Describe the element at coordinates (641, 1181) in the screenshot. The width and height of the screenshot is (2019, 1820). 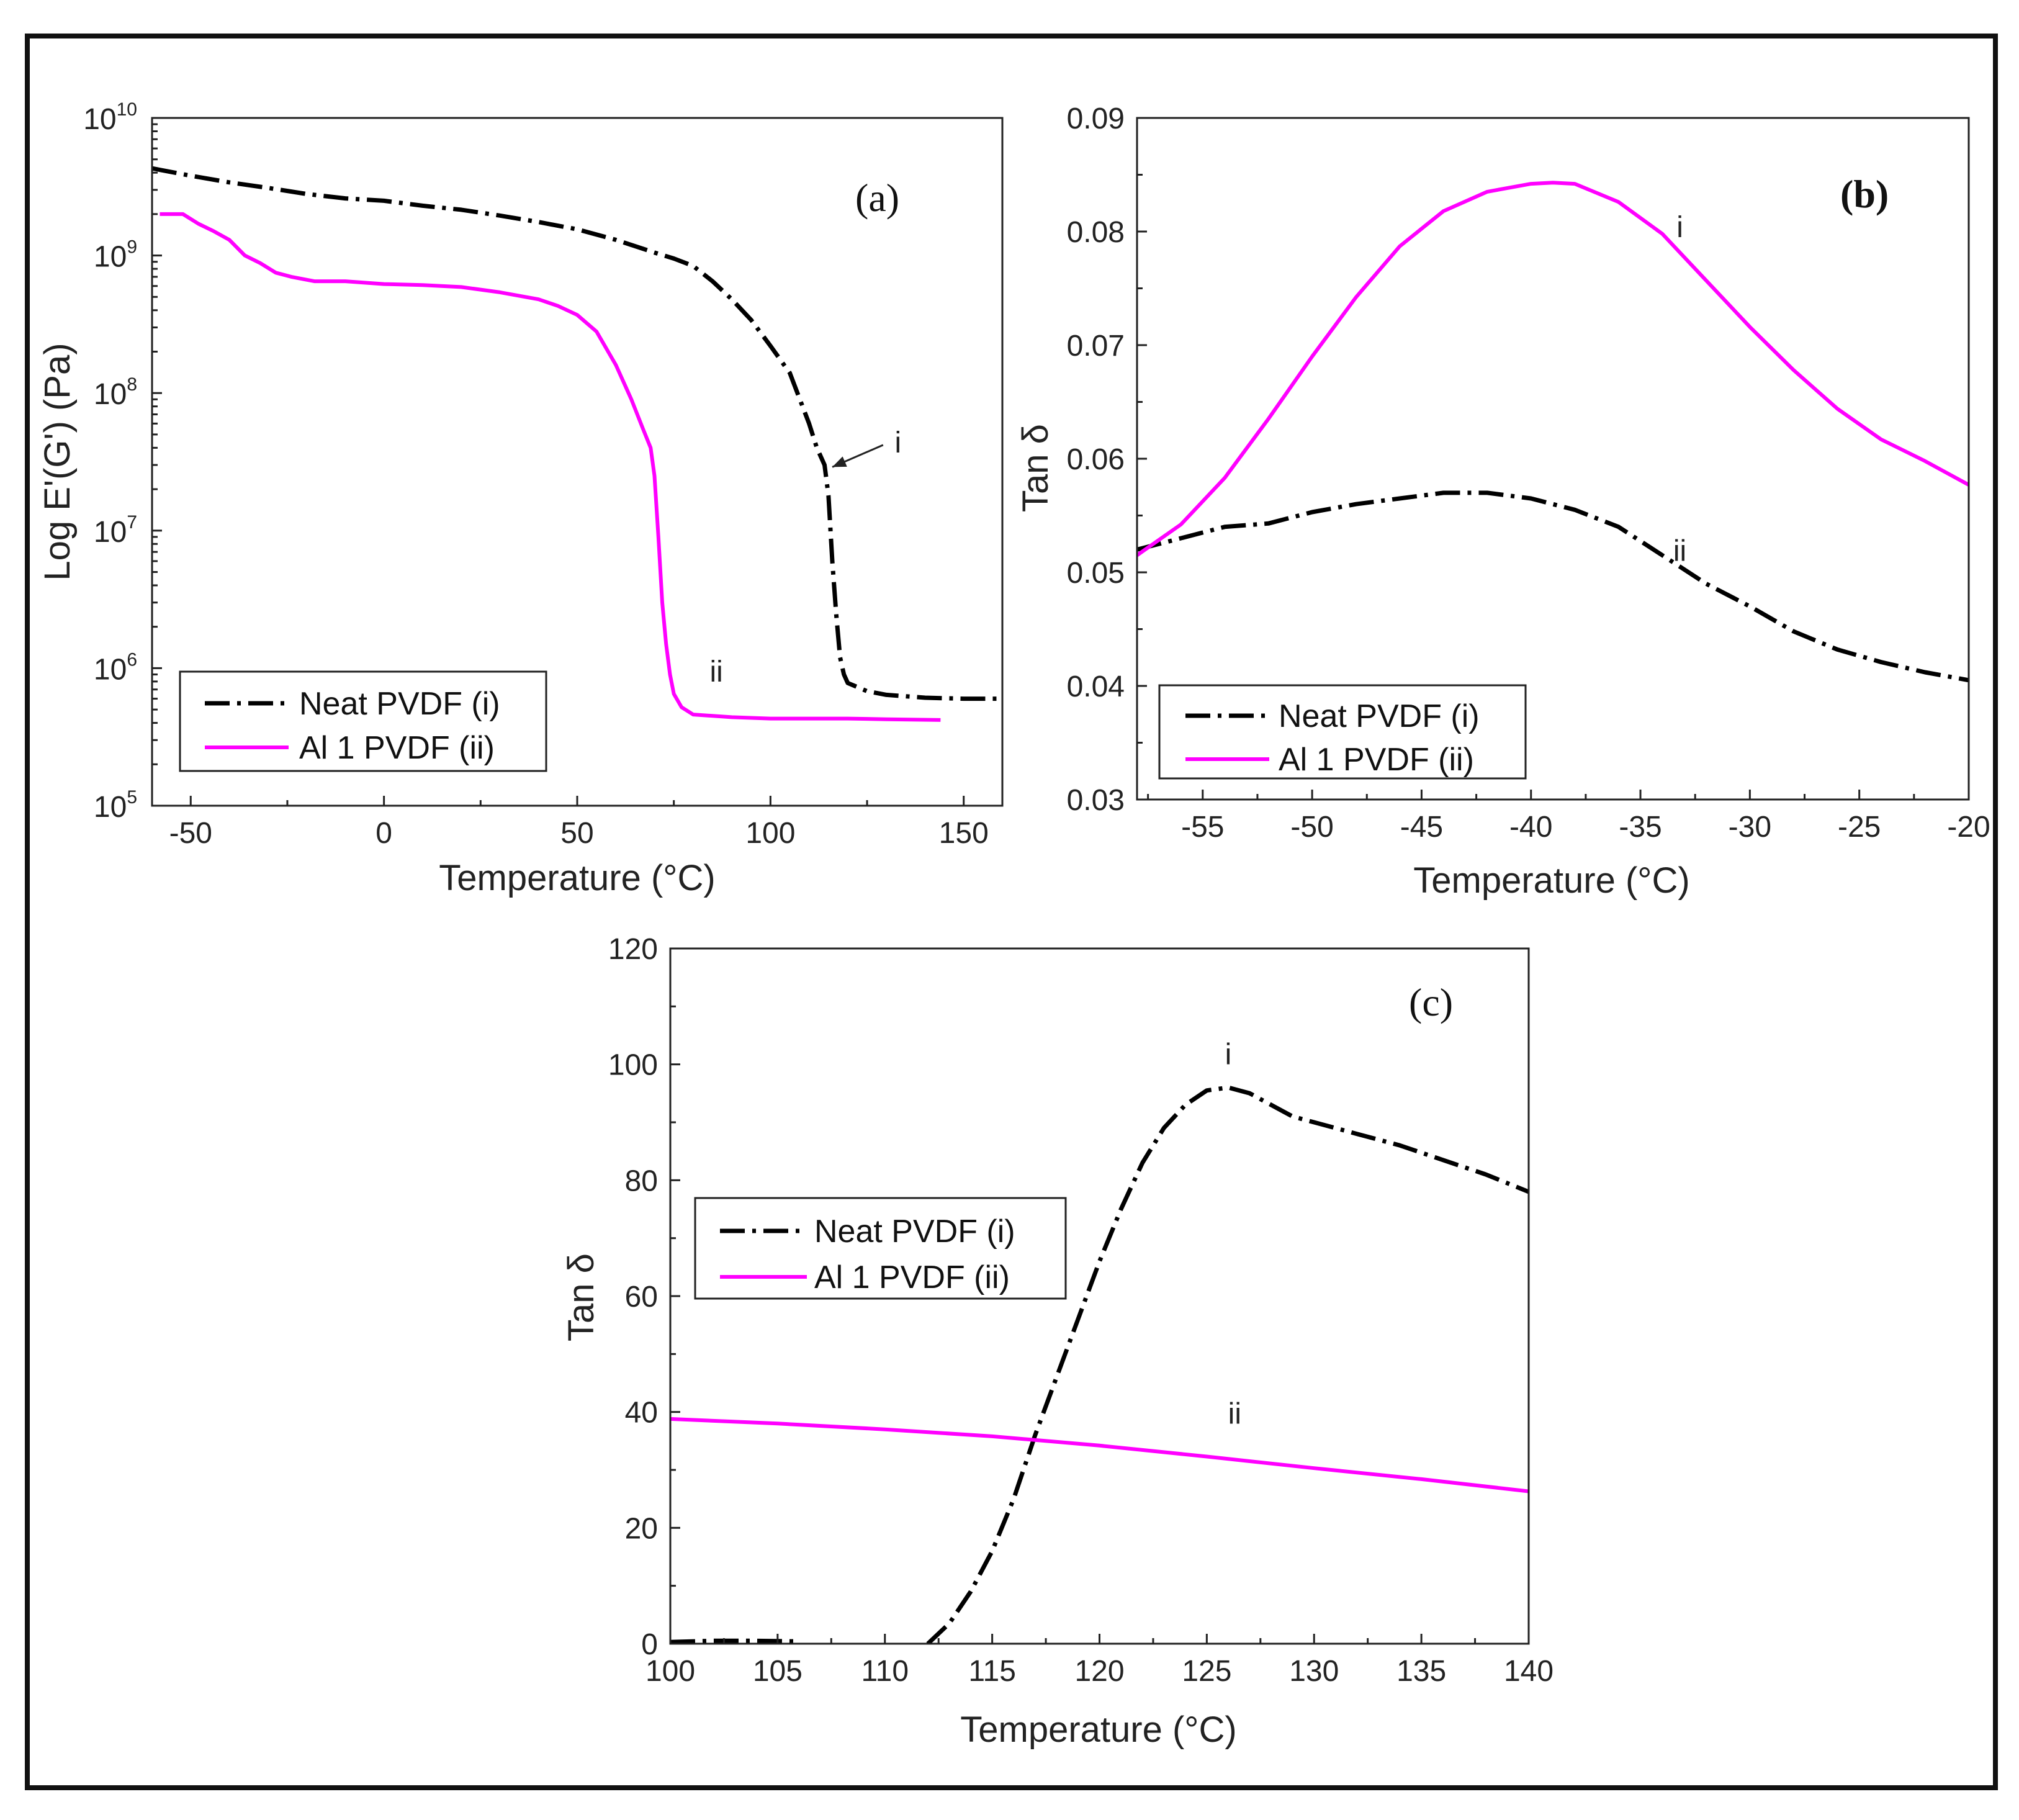
I see `panel-c-ytick-label: 80` at that location.